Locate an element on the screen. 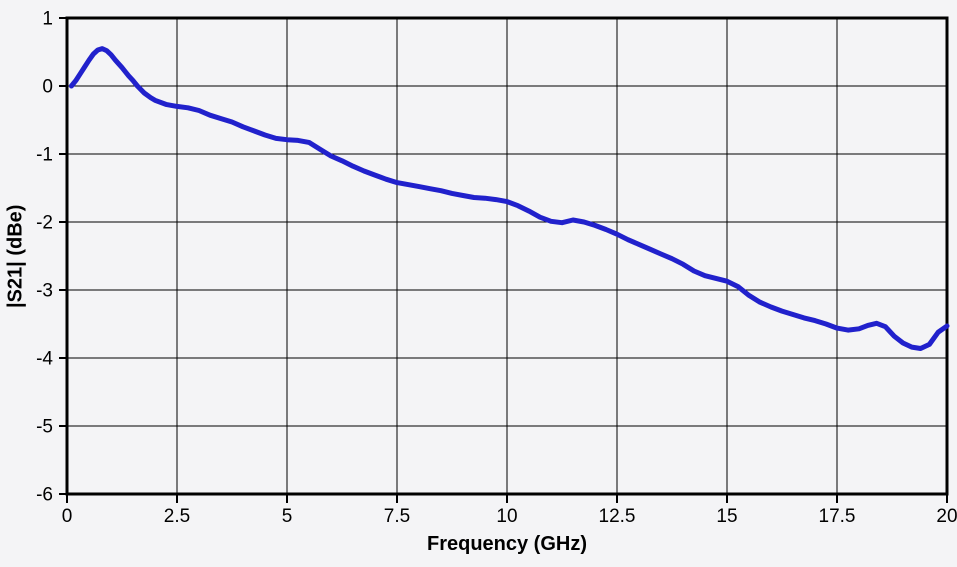 The width and height of the screenshot is (957, 567). x-tick-label: 2.5 is located at coordinates (177, 516).